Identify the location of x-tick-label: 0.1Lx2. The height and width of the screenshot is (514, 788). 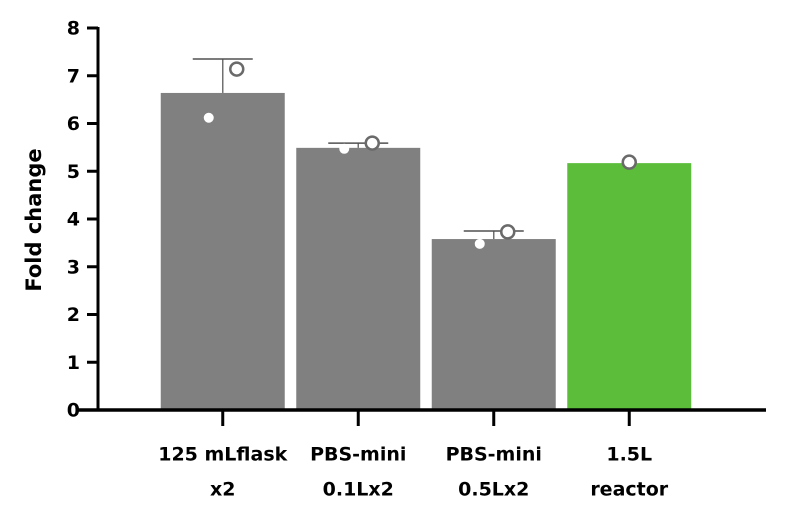
(358, 490).